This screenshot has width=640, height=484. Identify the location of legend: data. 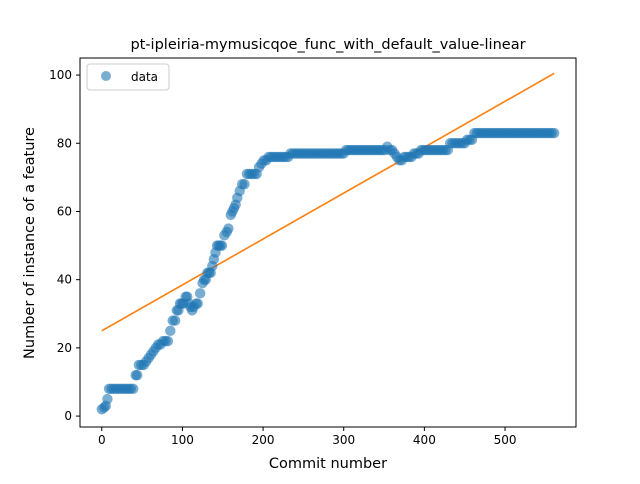
(128, 77).